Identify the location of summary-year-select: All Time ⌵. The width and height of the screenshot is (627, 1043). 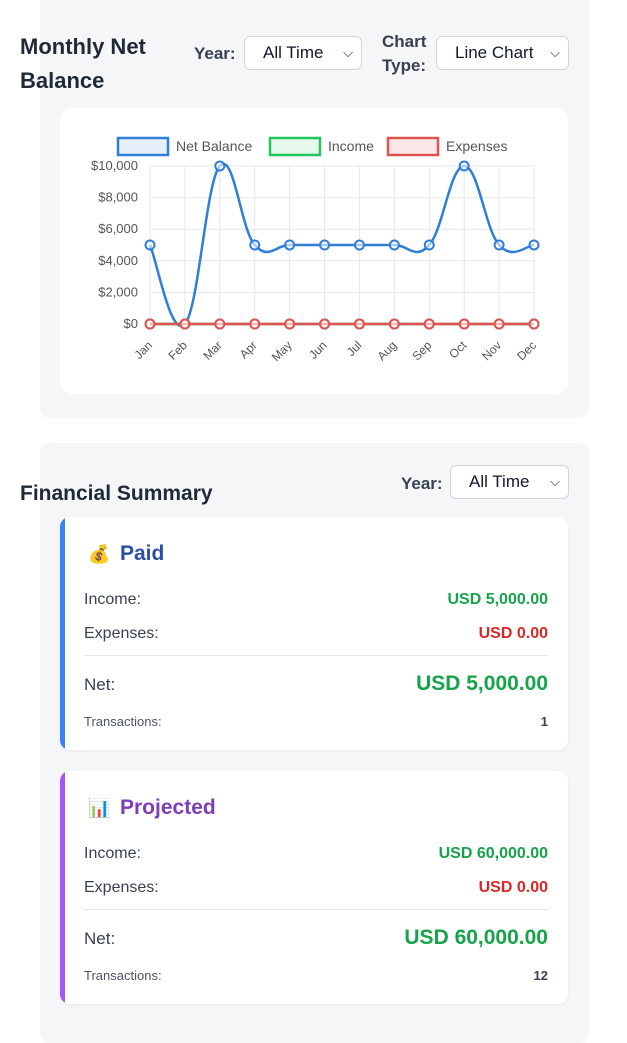
(509, 482).